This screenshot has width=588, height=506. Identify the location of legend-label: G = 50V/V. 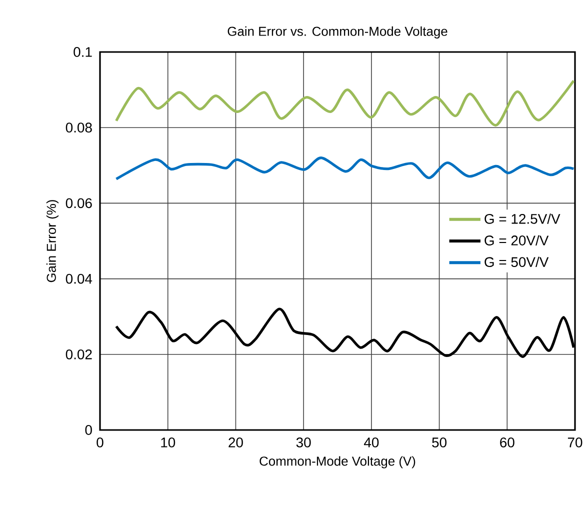
(516, 262).